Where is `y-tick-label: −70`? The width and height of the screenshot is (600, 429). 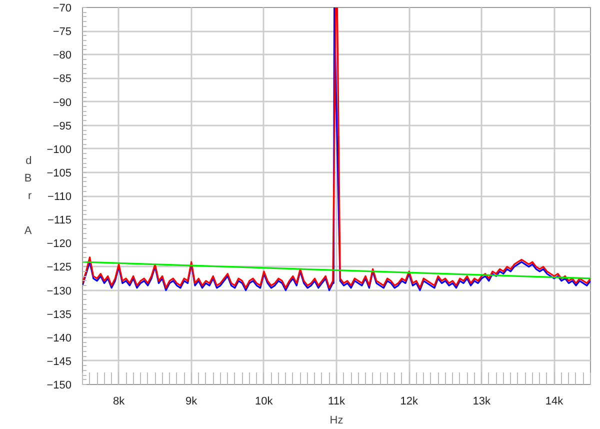
y-tick-label: −70 is located at coordinates (62, 8).